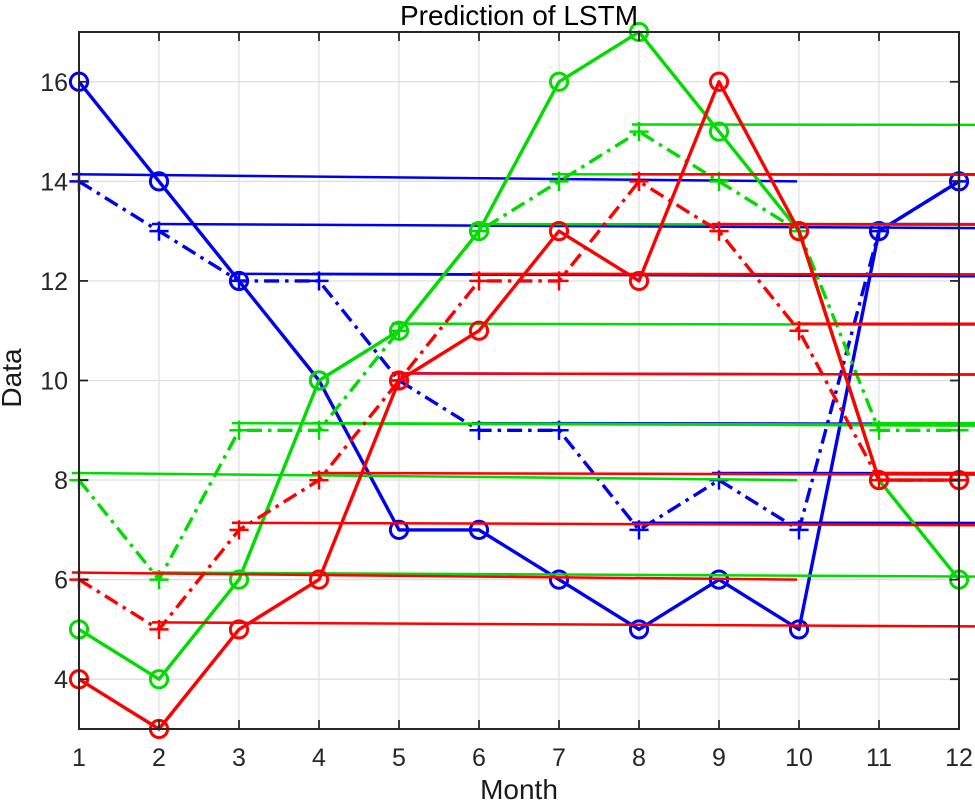 The width and height of the screenshot is (975, 807). I want to click on x-axis-label: Month, so click(519, 789).